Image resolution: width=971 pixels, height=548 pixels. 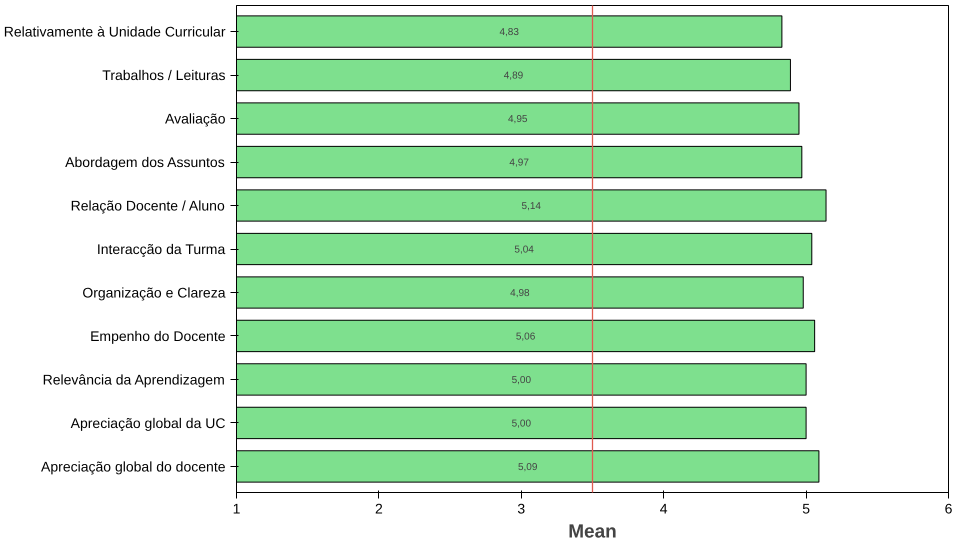 What do you see at coordinates (161, 249) in the screenshot?
I see `y-tick-label: Interacção da Turma` at bounding box center [161, 249].